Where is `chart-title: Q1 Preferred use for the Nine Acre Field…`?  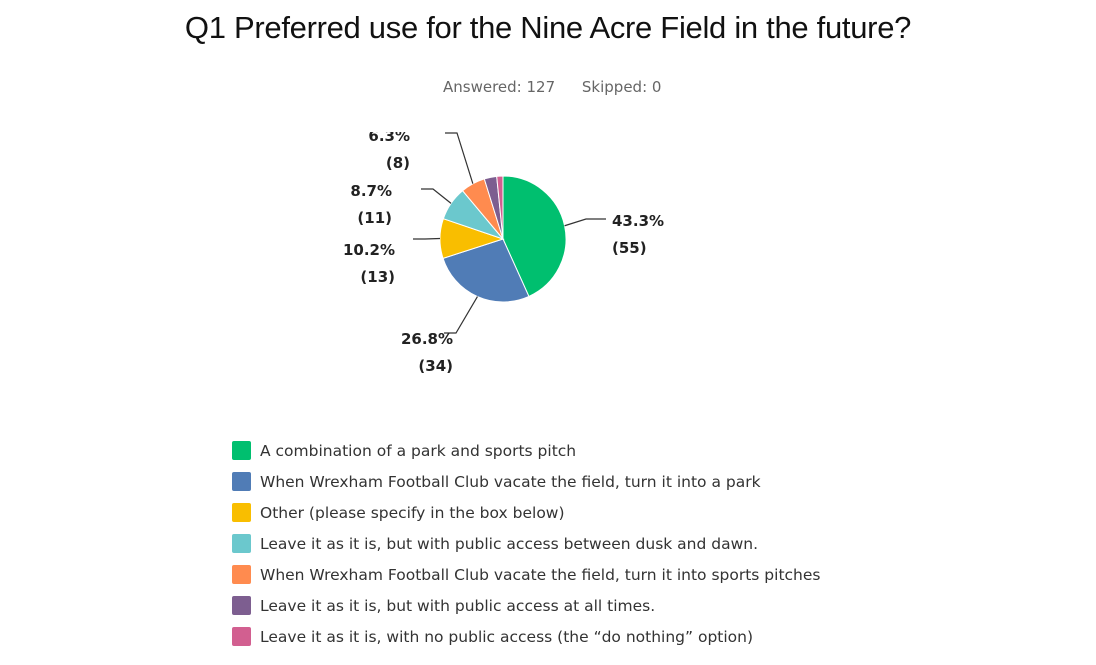
chart-title: Q1 Preferred use for the Nine Acre Field… is located at coordinates (548, 27).